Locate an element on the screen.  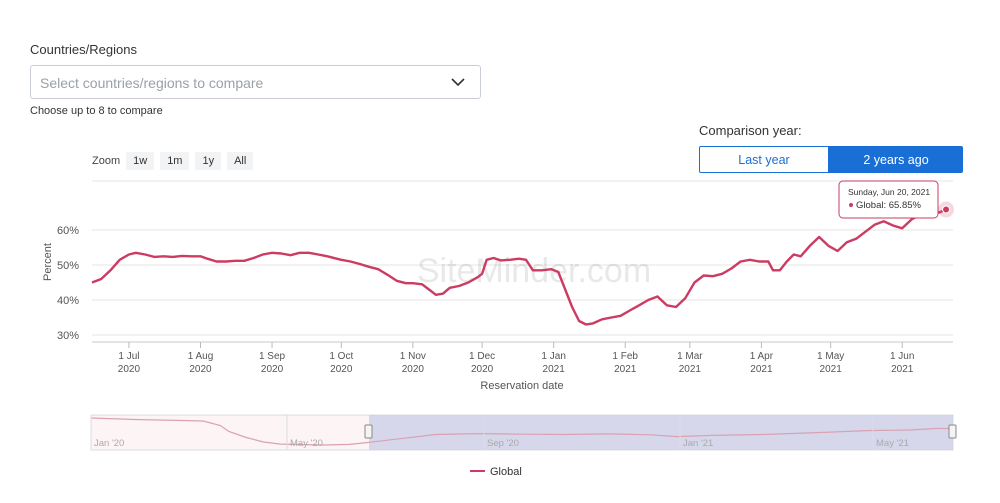
tooltip-marker is located at coordinates (851, 205).